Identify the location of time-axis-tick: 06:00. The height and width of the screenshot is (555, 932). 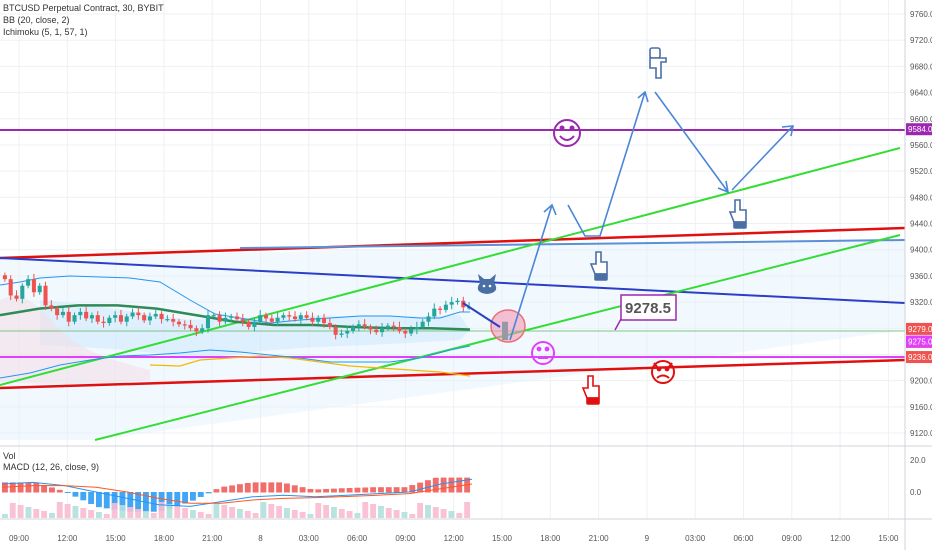
(743, 538).